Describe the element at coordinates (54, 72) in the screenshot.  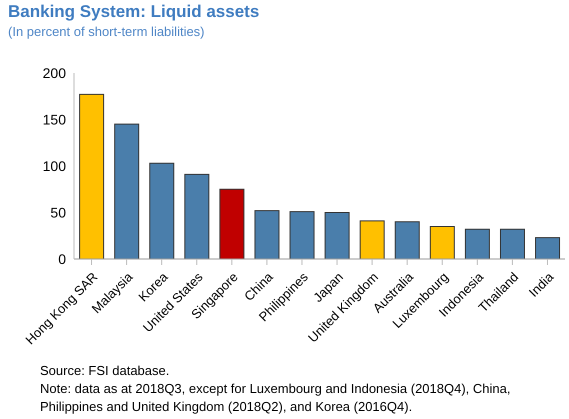
I see `y-tick-label: 200` at that location.